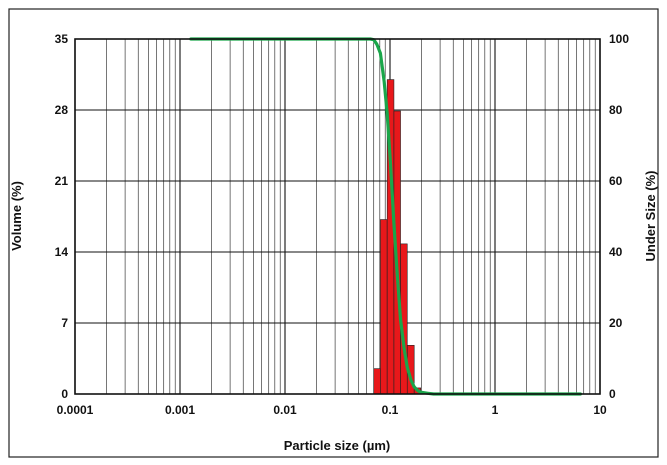 This screenshot has height=465, width=667. What do you see at coordinates (616, 323) in the screenshot?
I see `right-y-tick-label: 20` at bounding box center [616, 323].